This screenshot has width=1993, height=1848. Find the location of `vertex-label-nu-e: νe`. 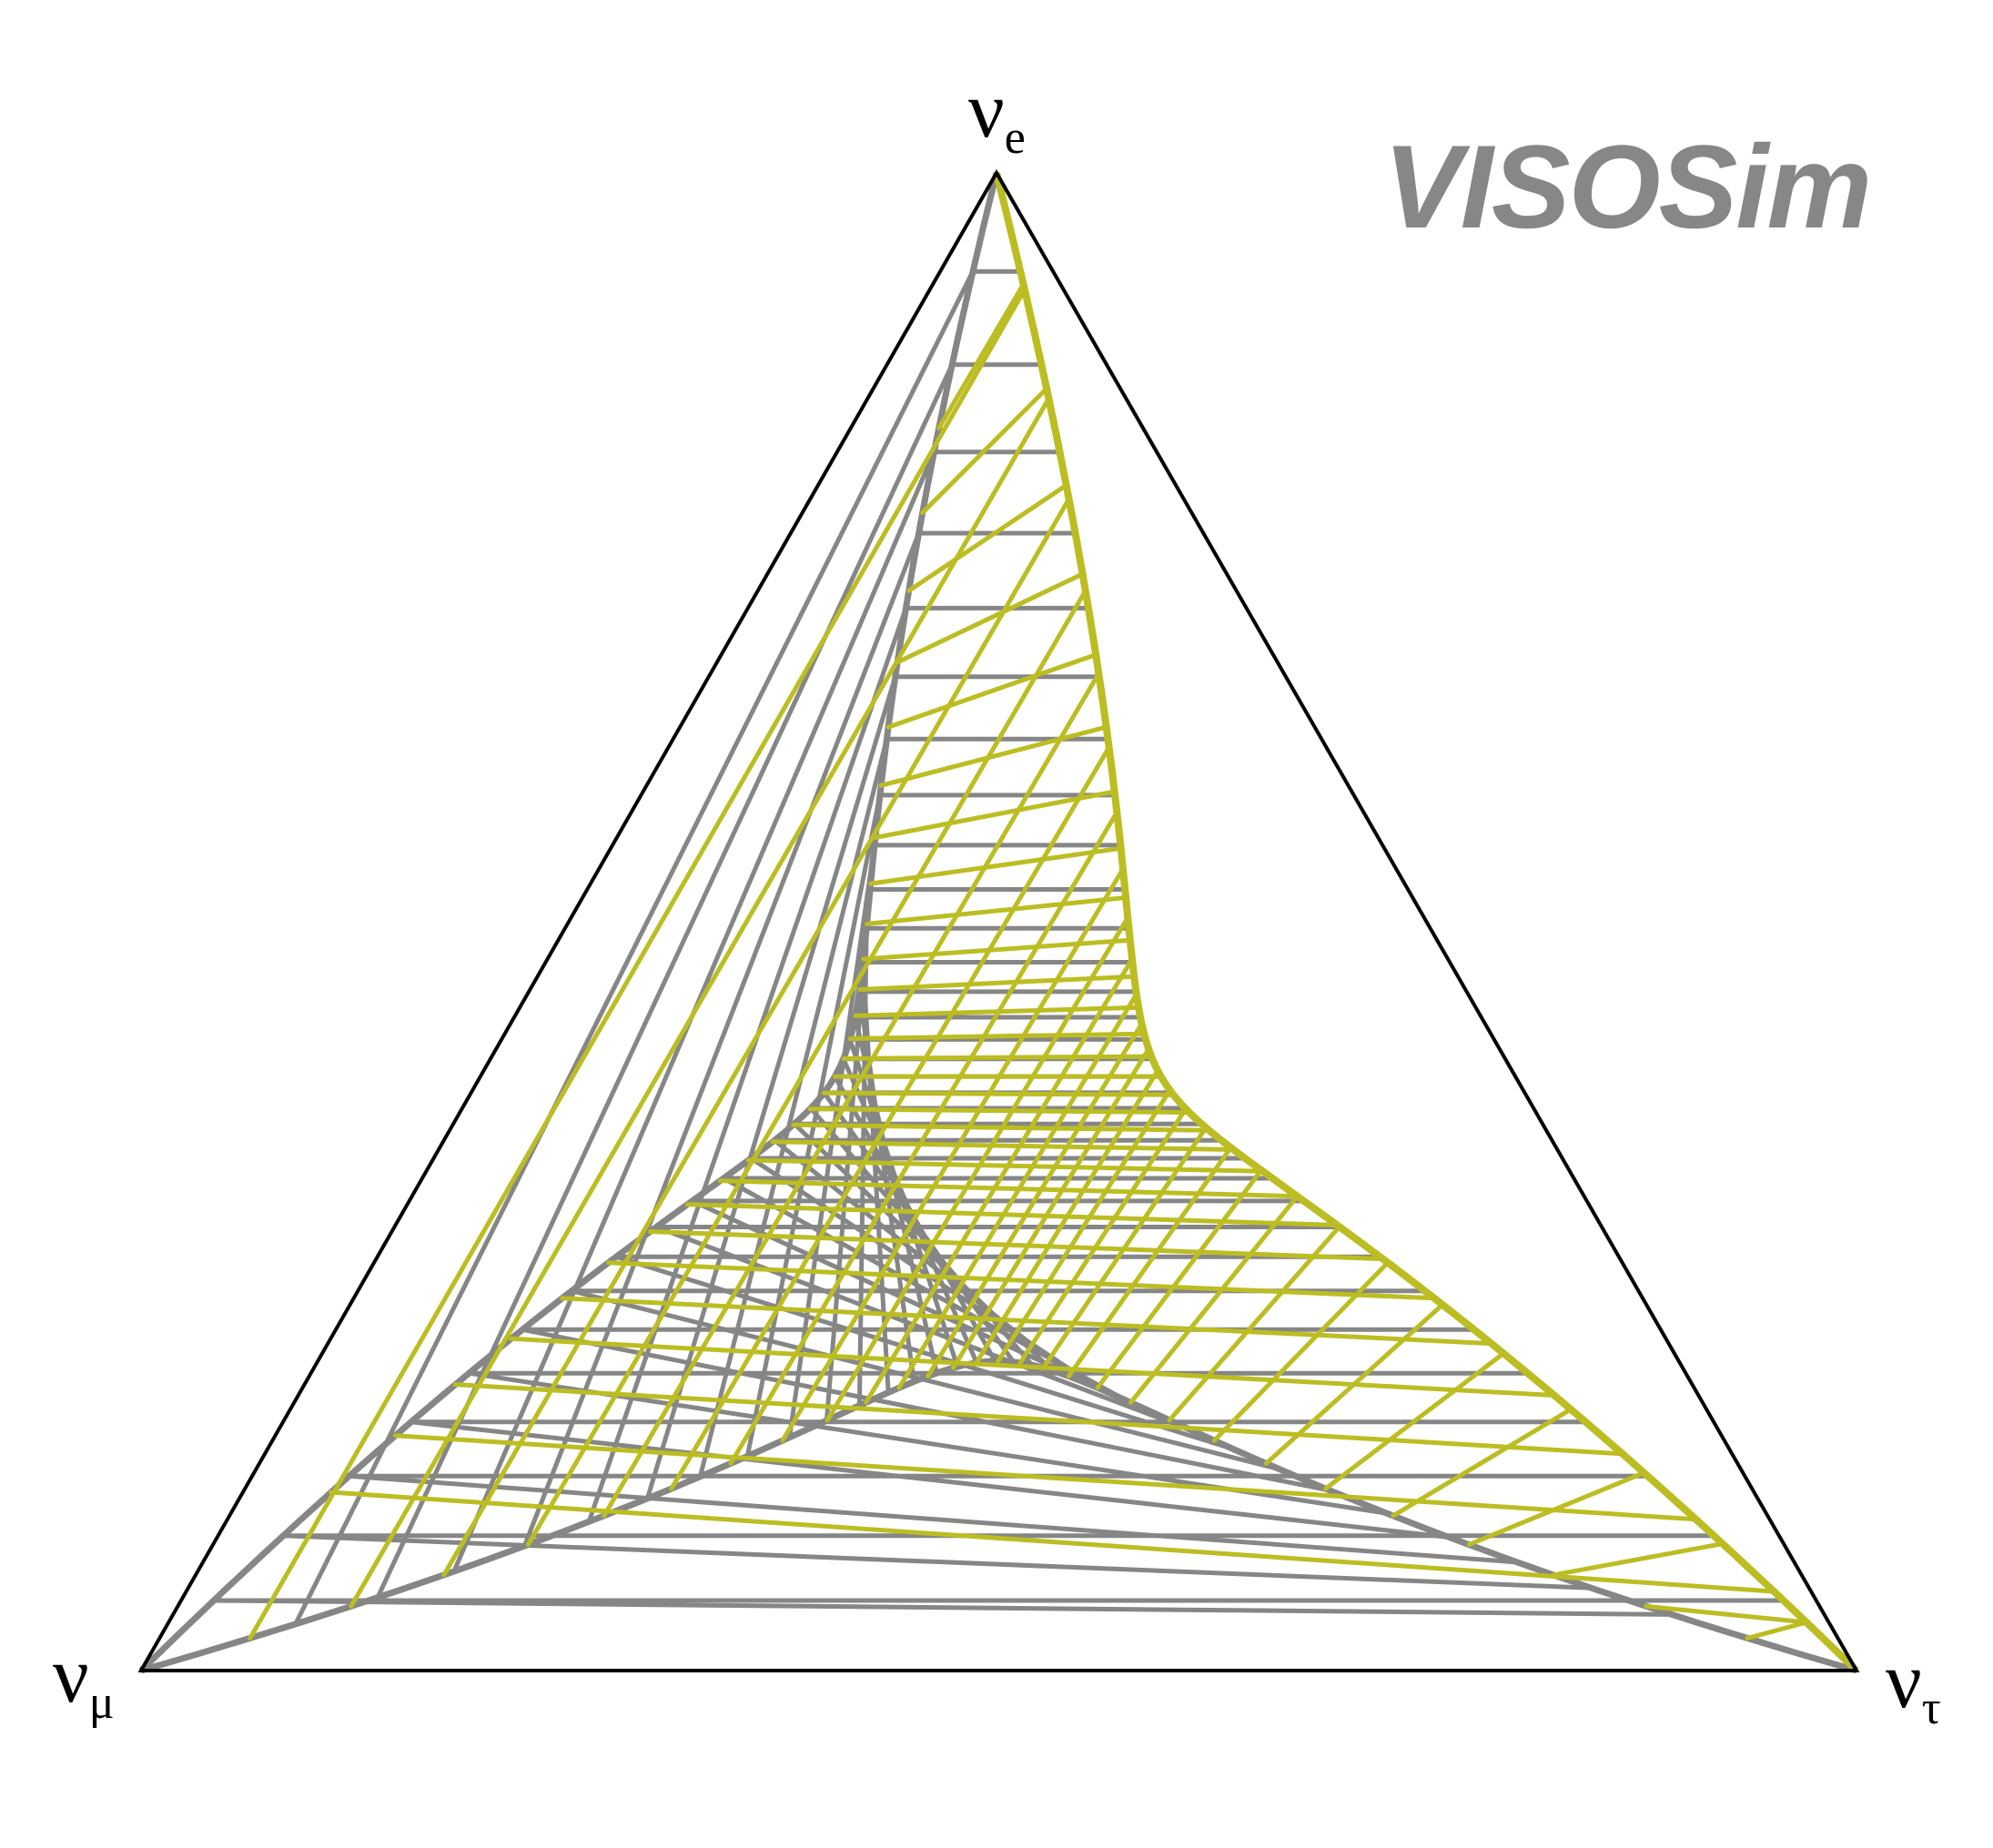

vertex-label-nu-e: νe is located at coordinates (997, 116).